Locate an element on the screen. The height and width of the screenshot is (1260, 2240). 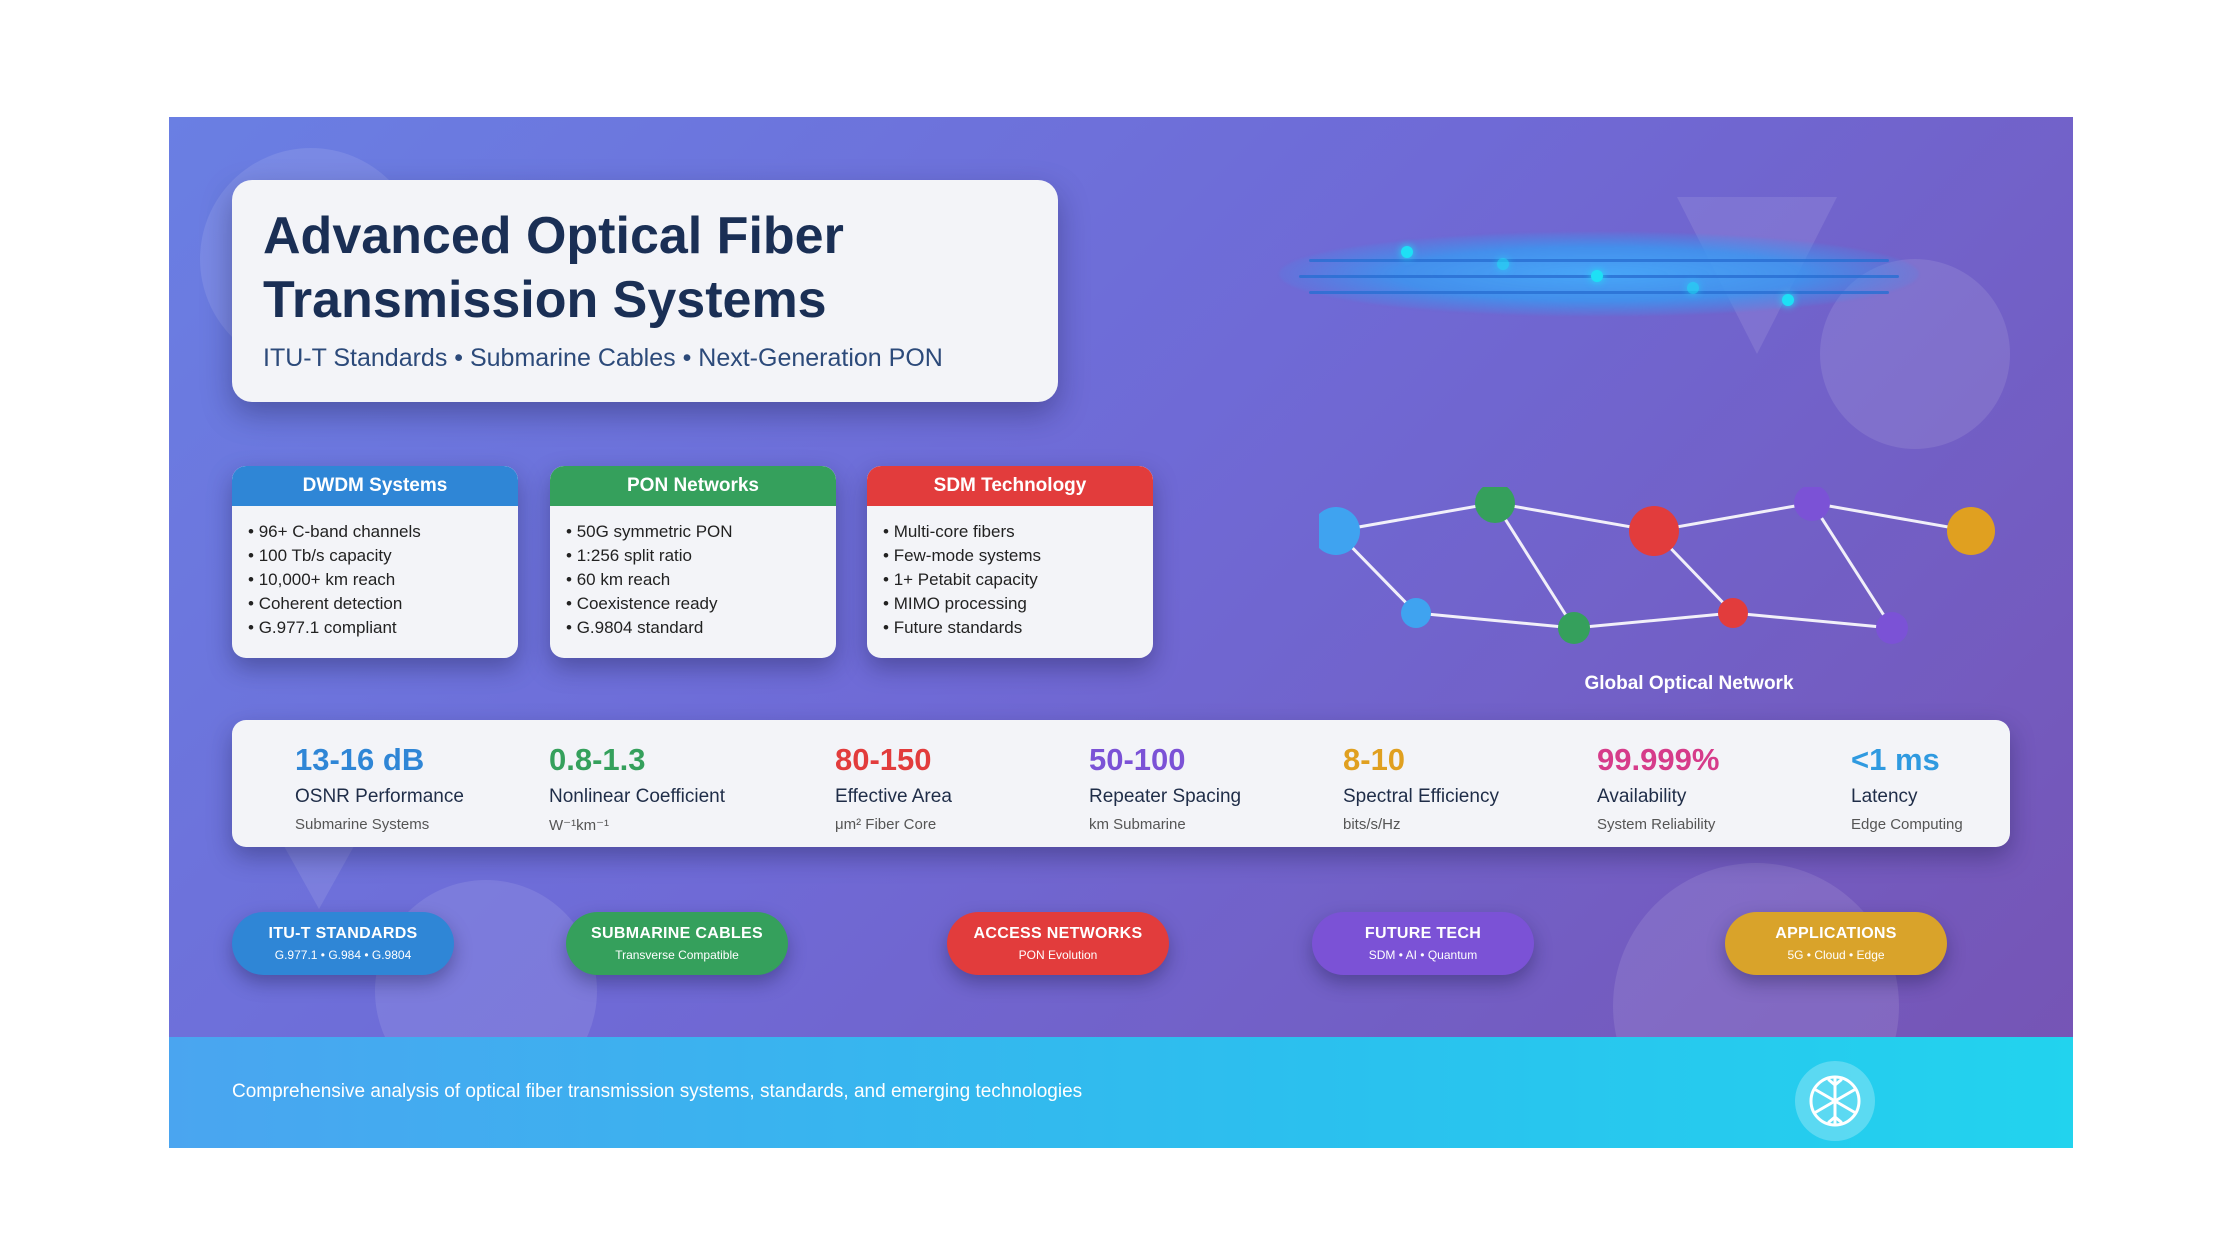
list-item: 1+ Petabit capacity is located at coordinates (1010, 580).